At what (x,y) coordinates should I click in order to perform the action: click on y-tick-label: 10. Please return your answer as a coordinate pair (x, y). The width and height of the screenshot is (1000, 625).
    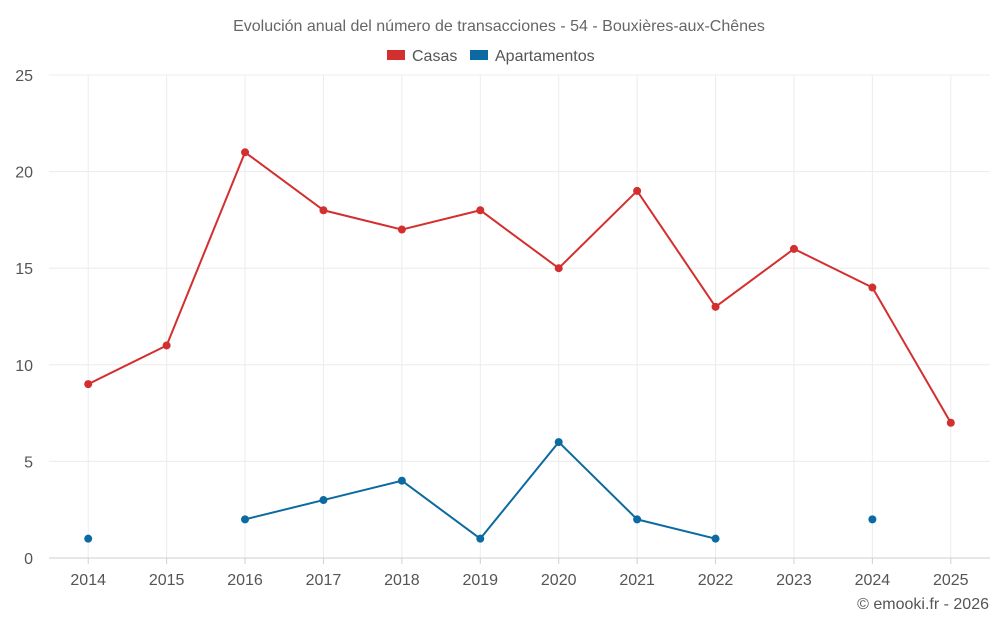
    Looking at the image, I should click on (24, 366).